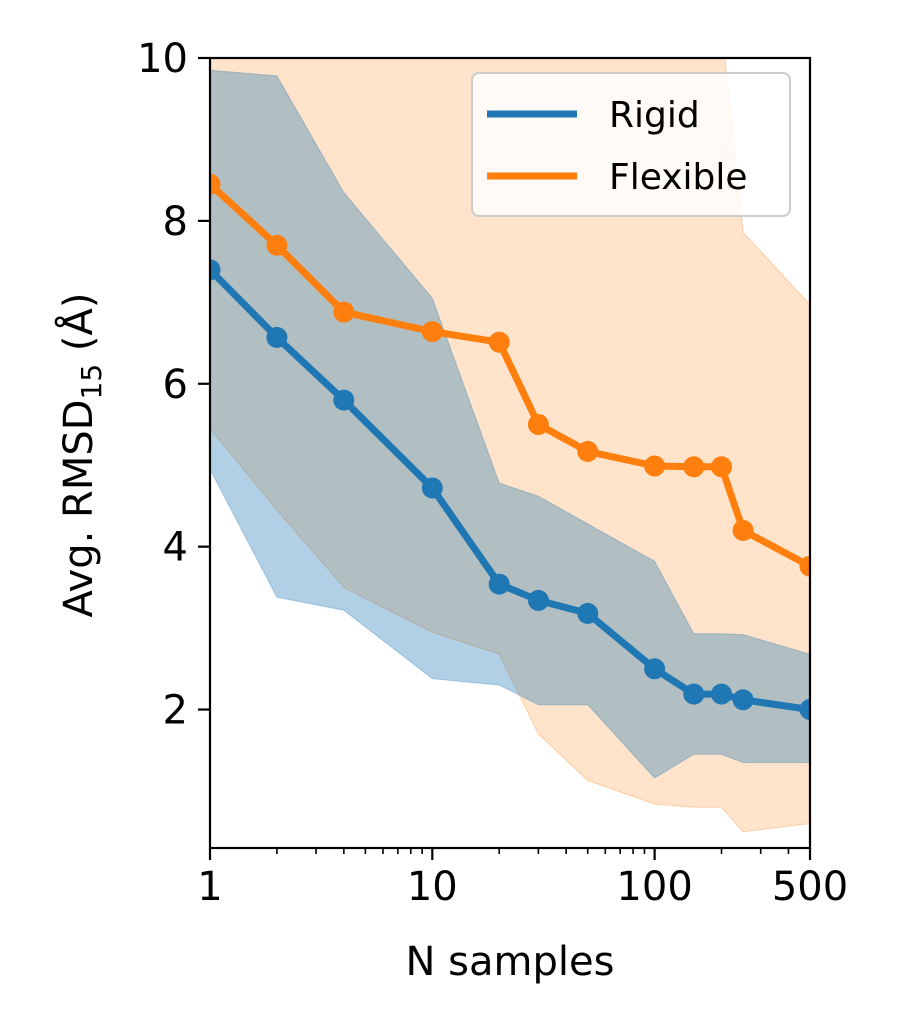 The width and height of the screenshot is (897, 1025). I want to click on x-axis-label: N samples, so click(510, 962).